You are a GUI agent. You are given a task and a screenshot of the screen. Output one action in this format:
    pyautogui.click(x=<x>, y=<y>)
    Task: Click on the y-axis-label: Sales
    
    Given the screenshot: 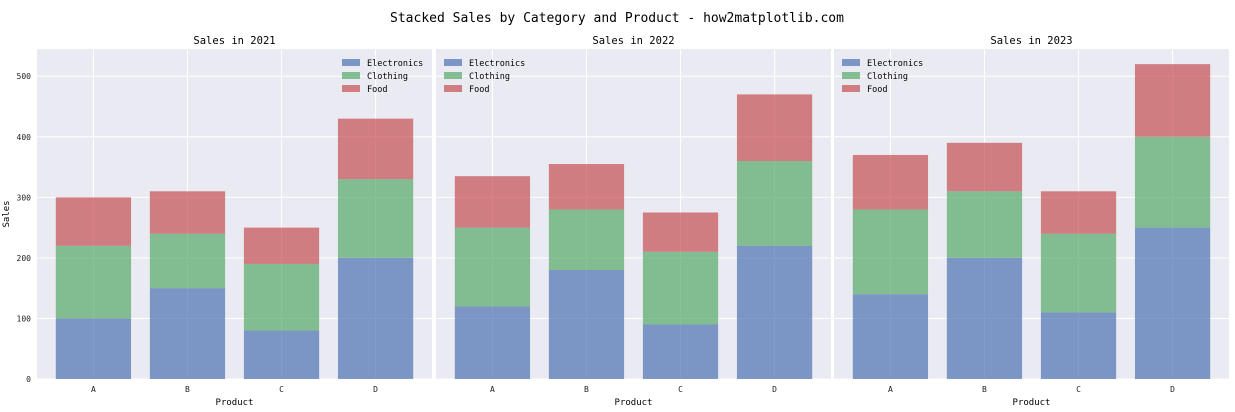 What is the action you would take?
    pyautogui.click(x=7, y=213)
    